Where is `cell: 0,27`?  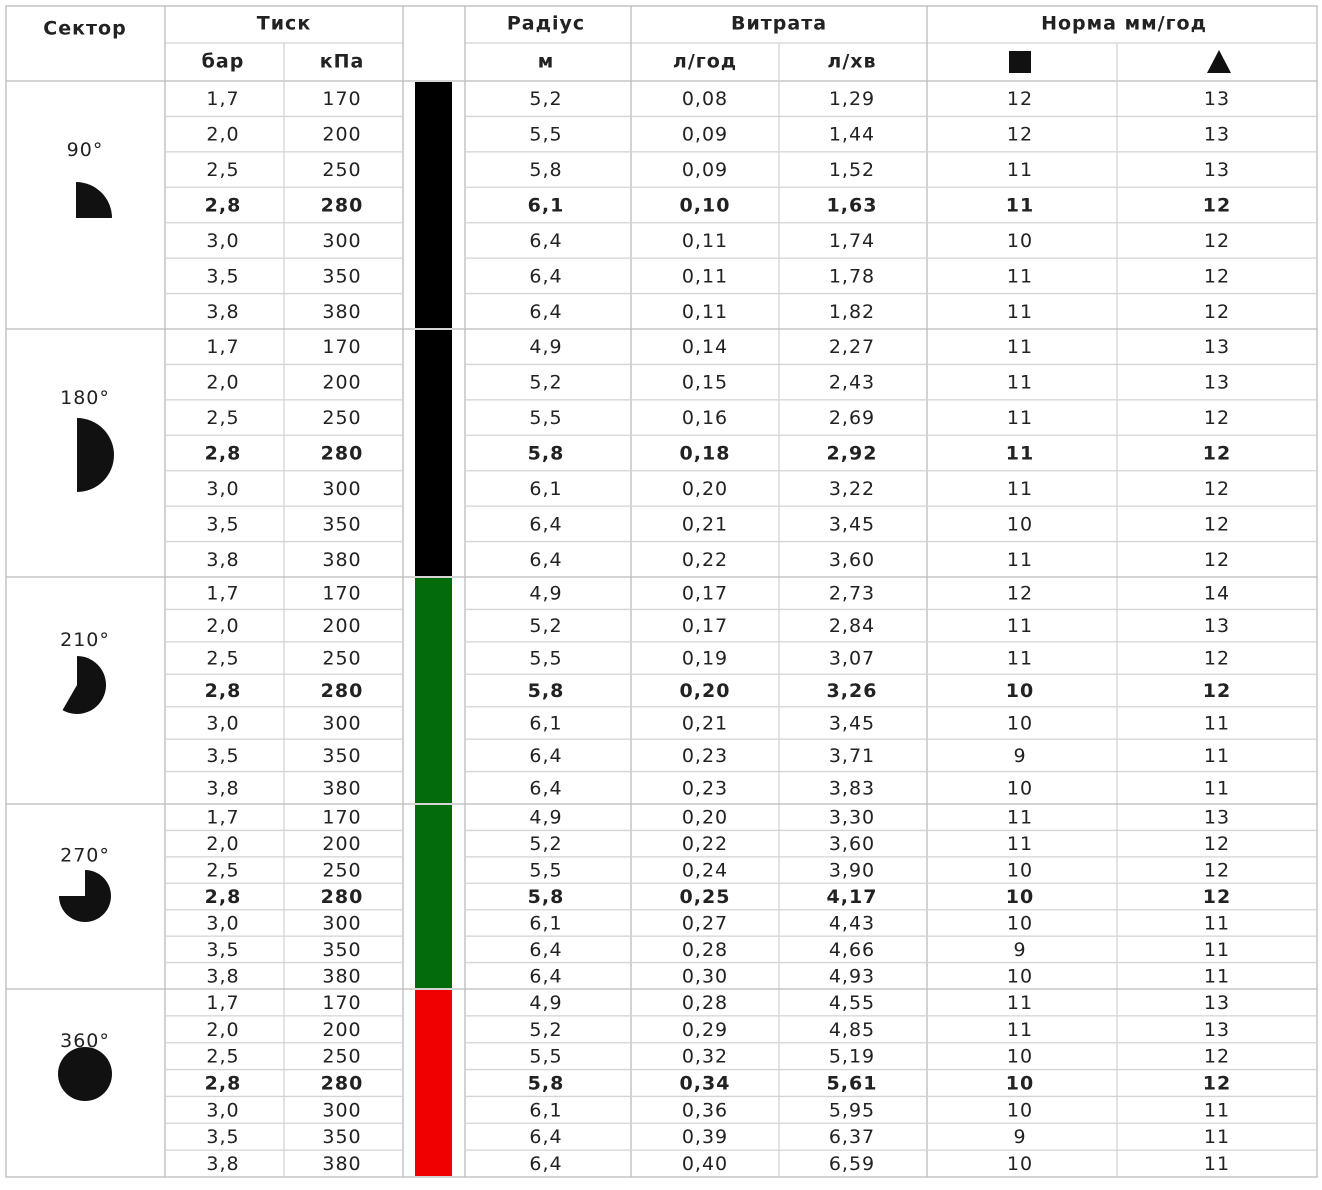
cell: 0,27 is located at coordinates (705, 923).